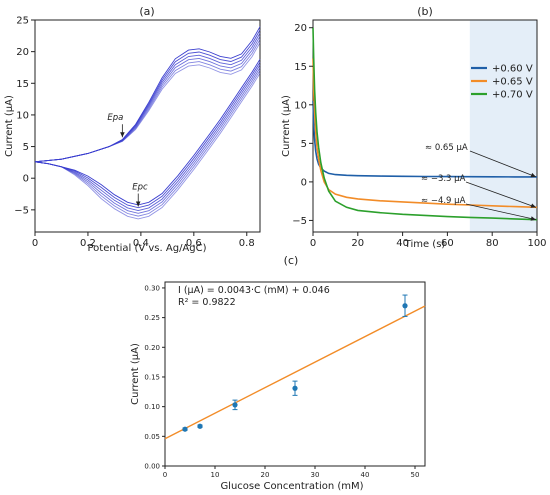 Image resolution: width=550 pixels, height=495 pixels. What do you see at coordinates (140, 188) in the screenshot?
I see `epc-label: Epc` at bounding box center [140, 188].